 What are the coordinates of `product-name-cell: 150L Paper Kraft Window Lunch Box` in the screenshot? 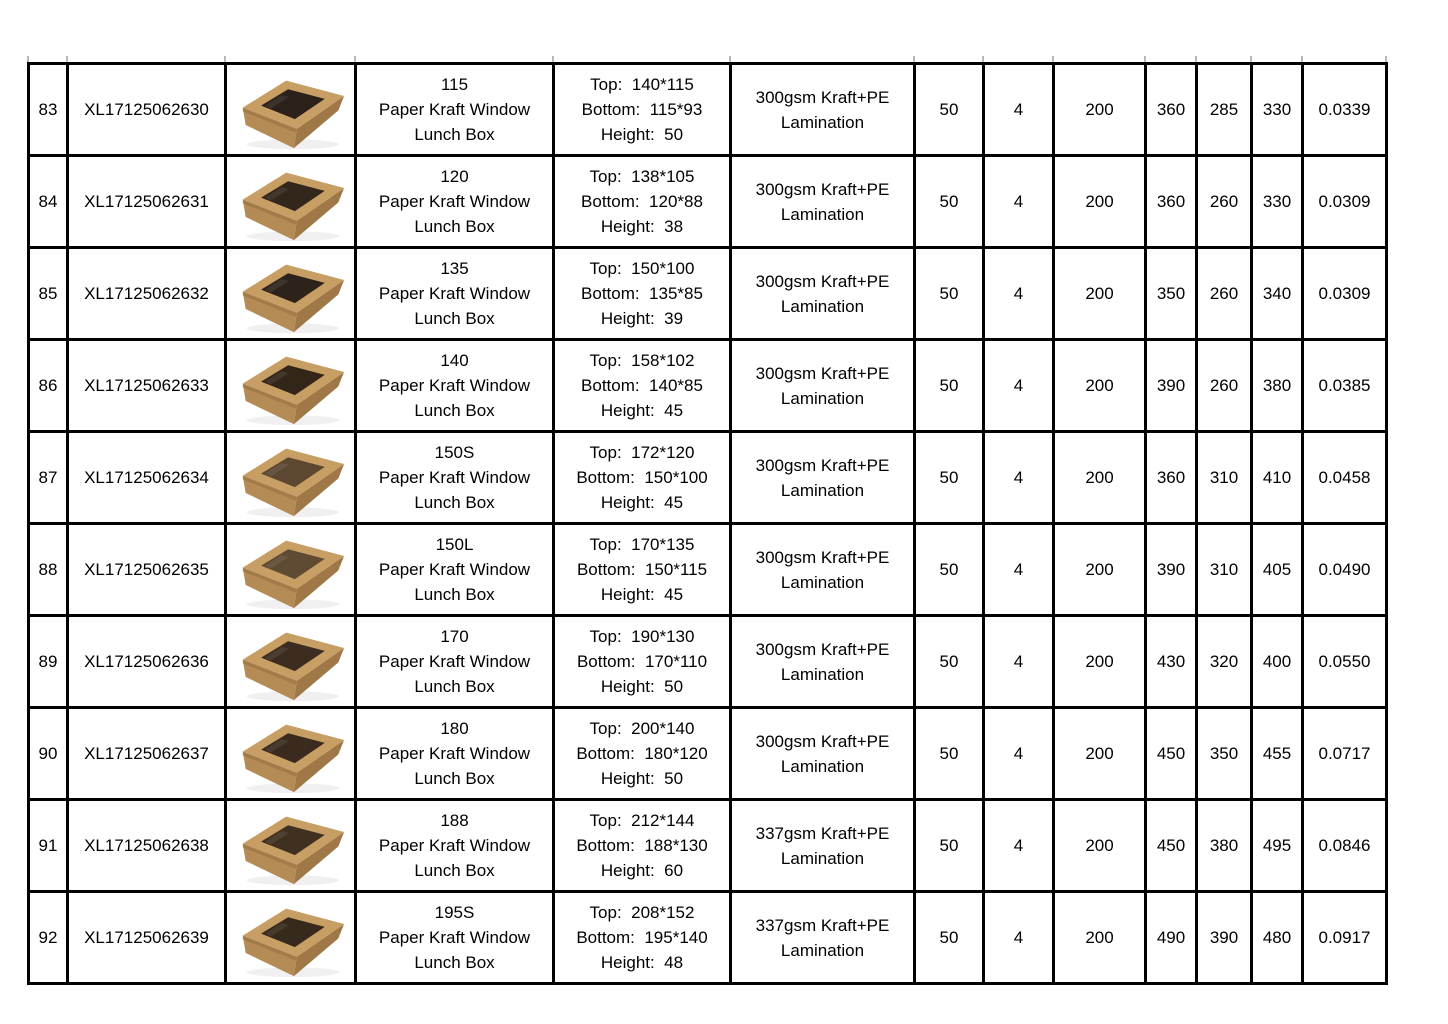 It's located at (454, 569).